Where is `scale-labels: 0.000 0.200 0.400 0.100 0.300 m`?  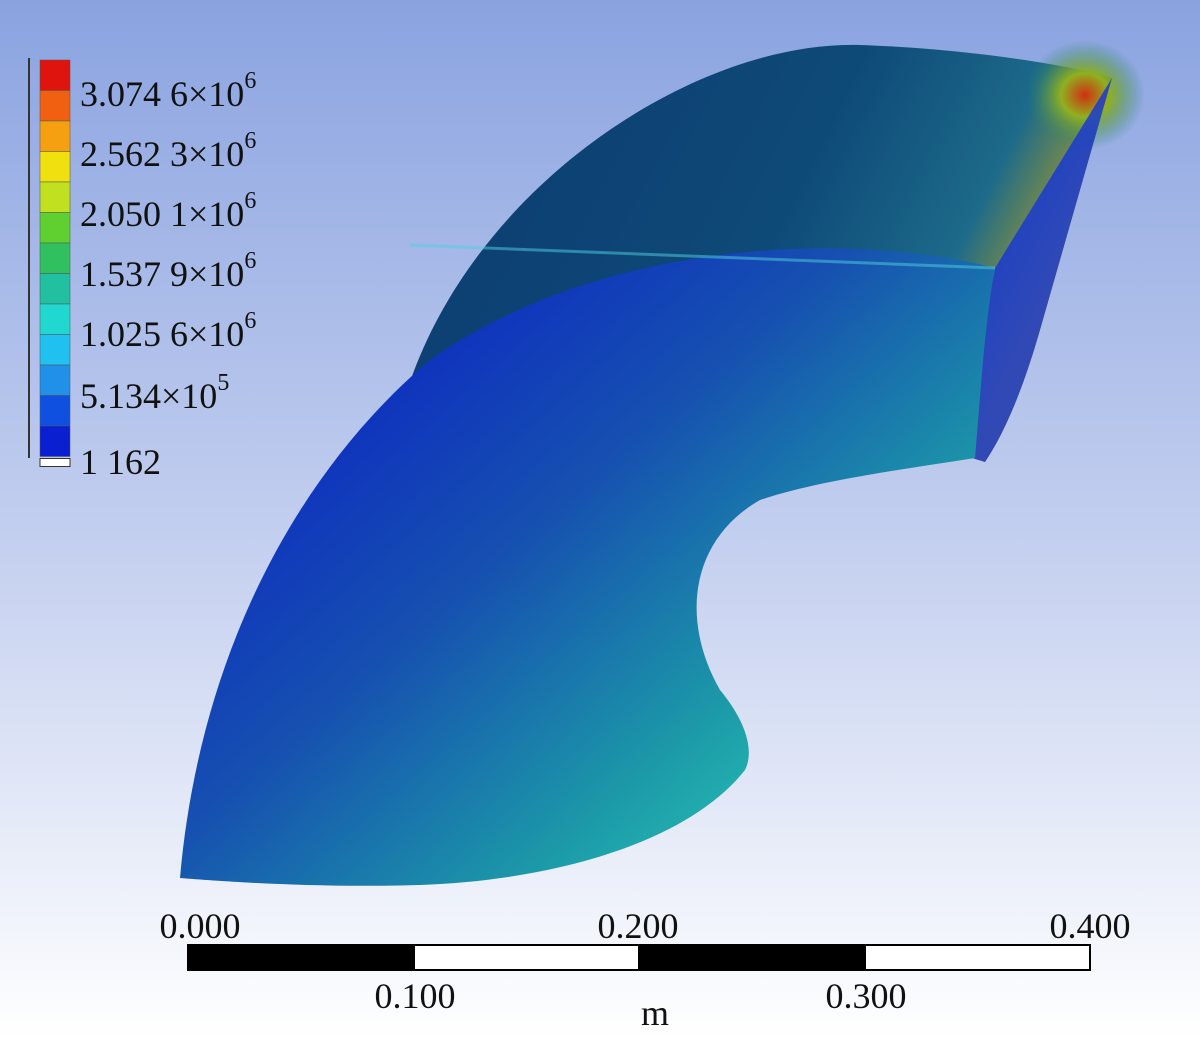 scale-labels: 0.000 0.200 0.400 0.100 0.300 m is located at coordinates (645, 969).